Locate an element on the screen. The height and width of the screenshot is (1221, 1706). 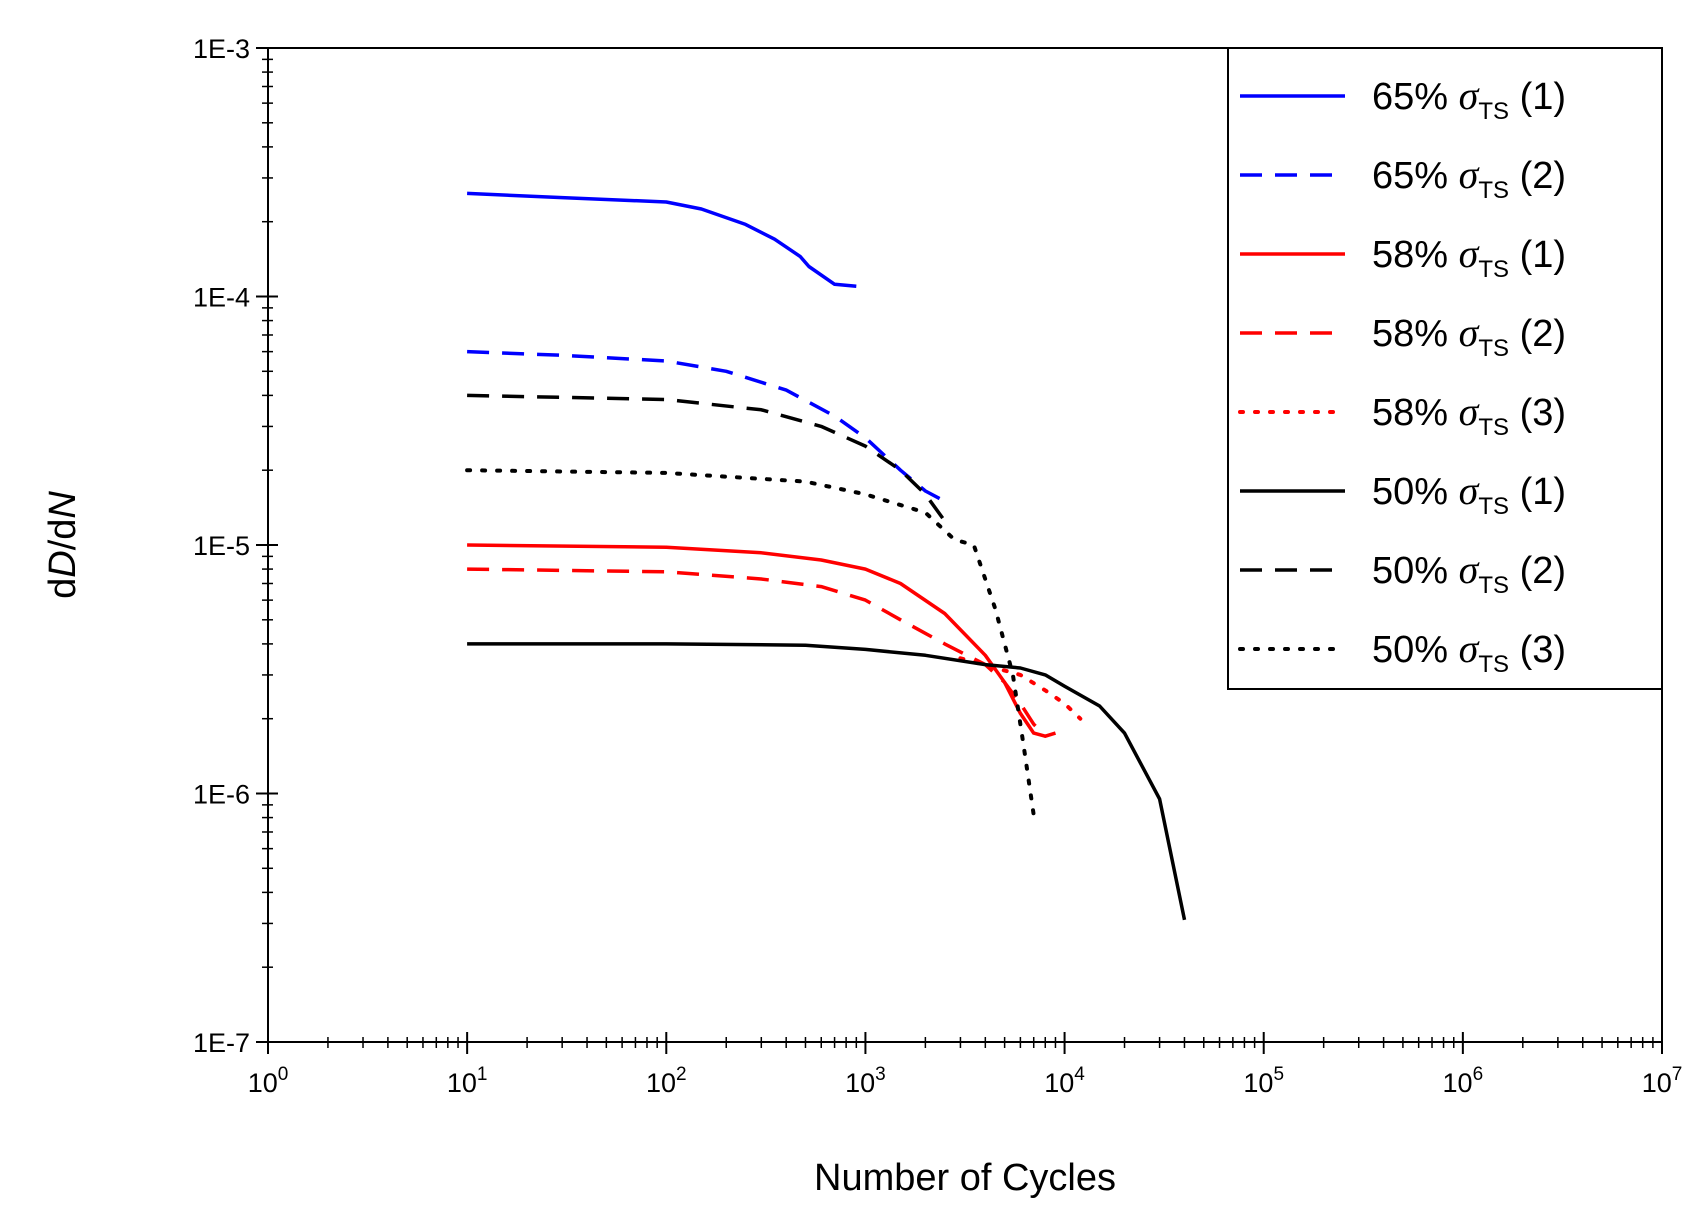
x-tick-label: 10³ is located at coordinates (865, 1081).